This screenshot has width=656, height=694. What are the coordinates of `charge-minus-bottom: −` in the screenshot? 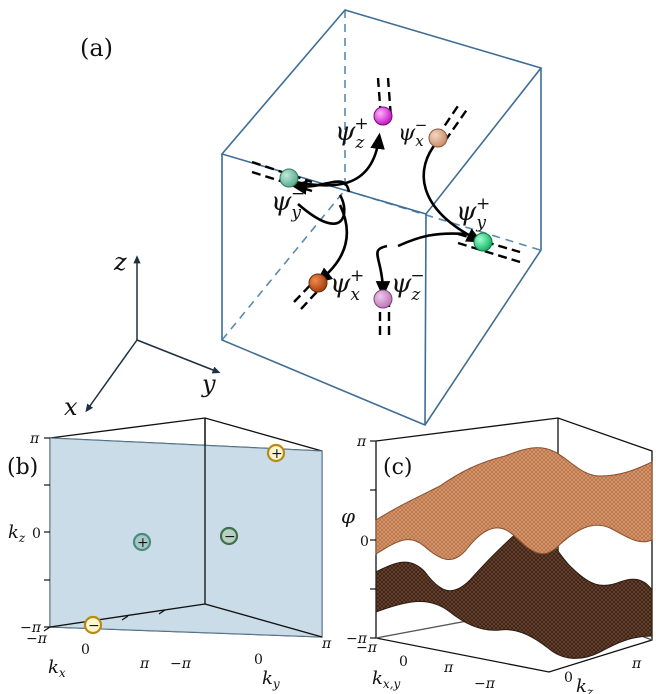 It's located at (93, 625).